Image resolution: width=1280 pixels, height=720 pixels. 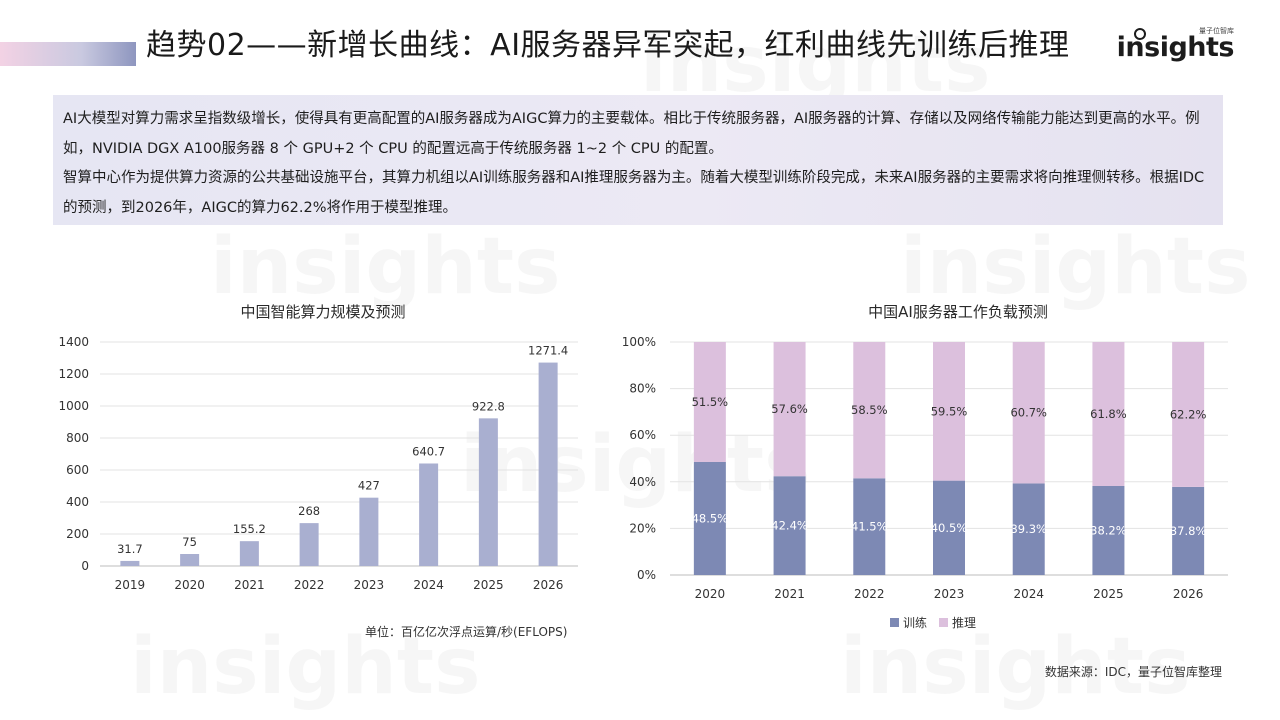 I want to click on y-tick-label: 20%, so click(x=642, y=528).